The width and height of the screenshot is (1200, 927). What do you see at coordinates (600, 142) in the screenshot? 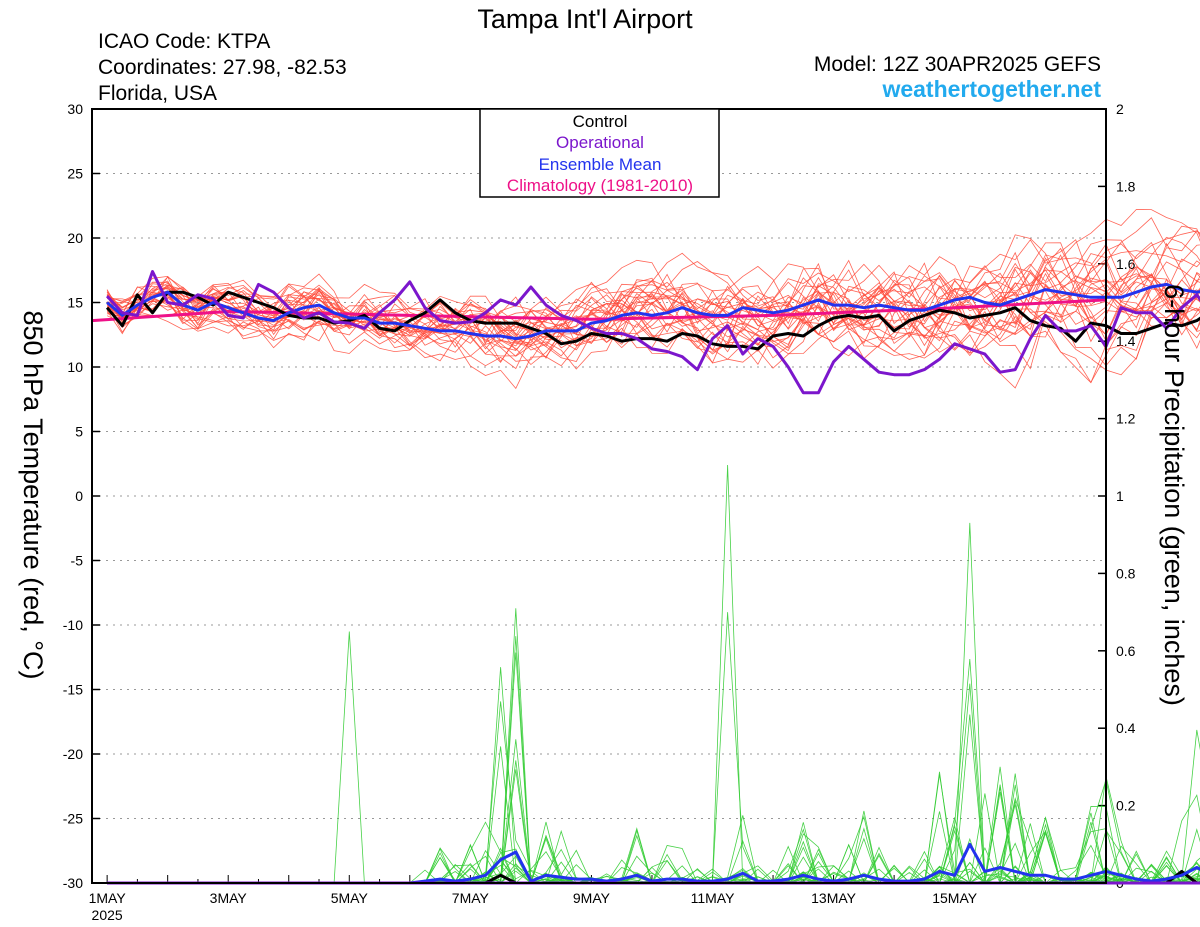
I see `legend-operational: Operational` at bounding box center [600, 142].